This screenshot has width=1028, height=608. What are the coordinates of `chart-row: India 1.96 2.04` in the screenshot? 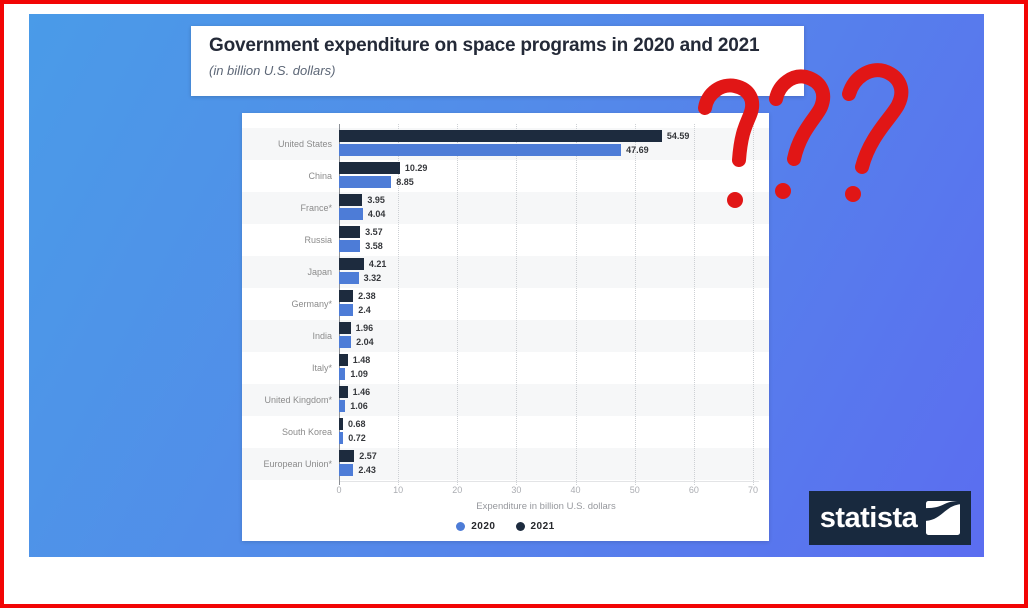 It's located at (505, 336).